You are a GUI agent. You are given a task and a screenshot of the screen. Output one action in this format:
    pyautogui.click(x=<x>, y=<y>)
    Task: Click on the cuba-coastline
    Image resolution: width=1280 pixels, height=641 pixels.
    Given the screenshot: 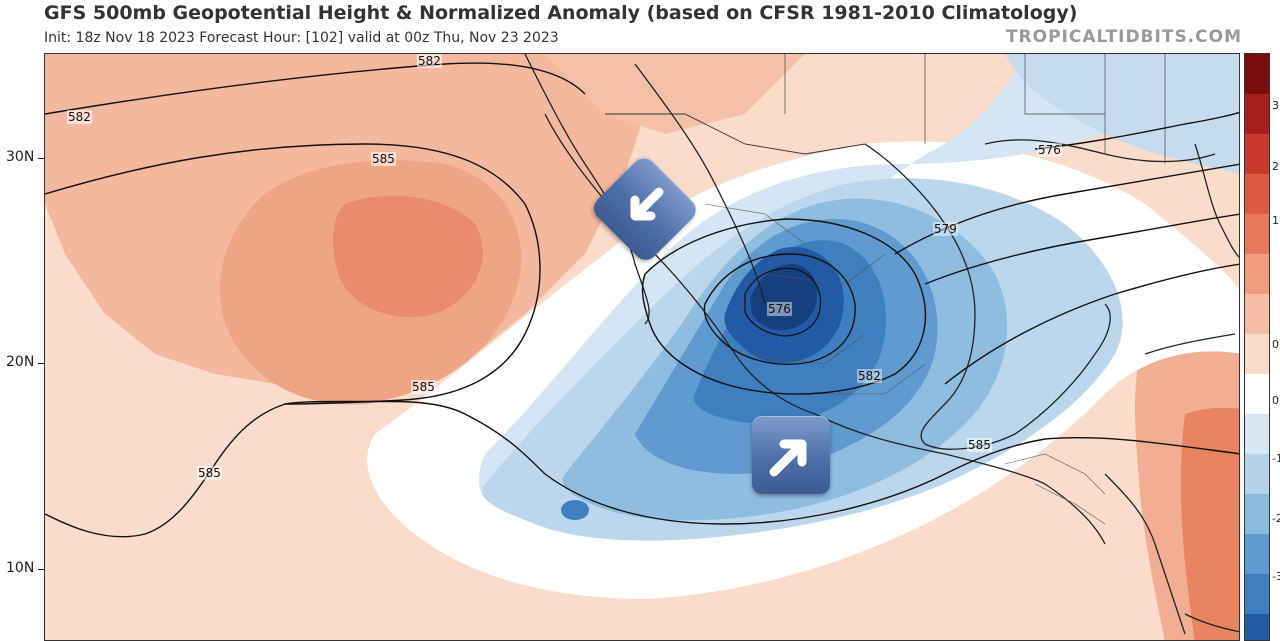 What is the action you would take?
    pyautogui.click(x=1190, y=344)
    